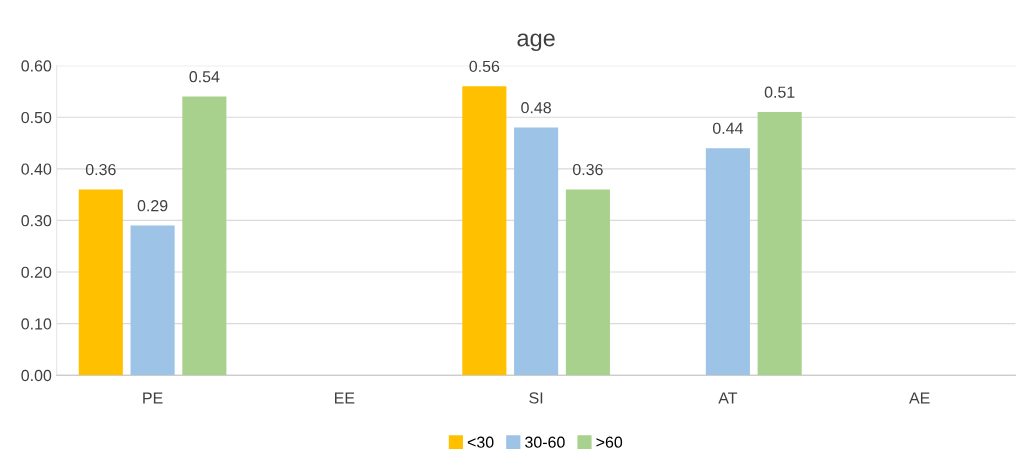 This screenshot has width=1031, height=469. I want to click on y-tick-label: 0.60, so click(36, 66).